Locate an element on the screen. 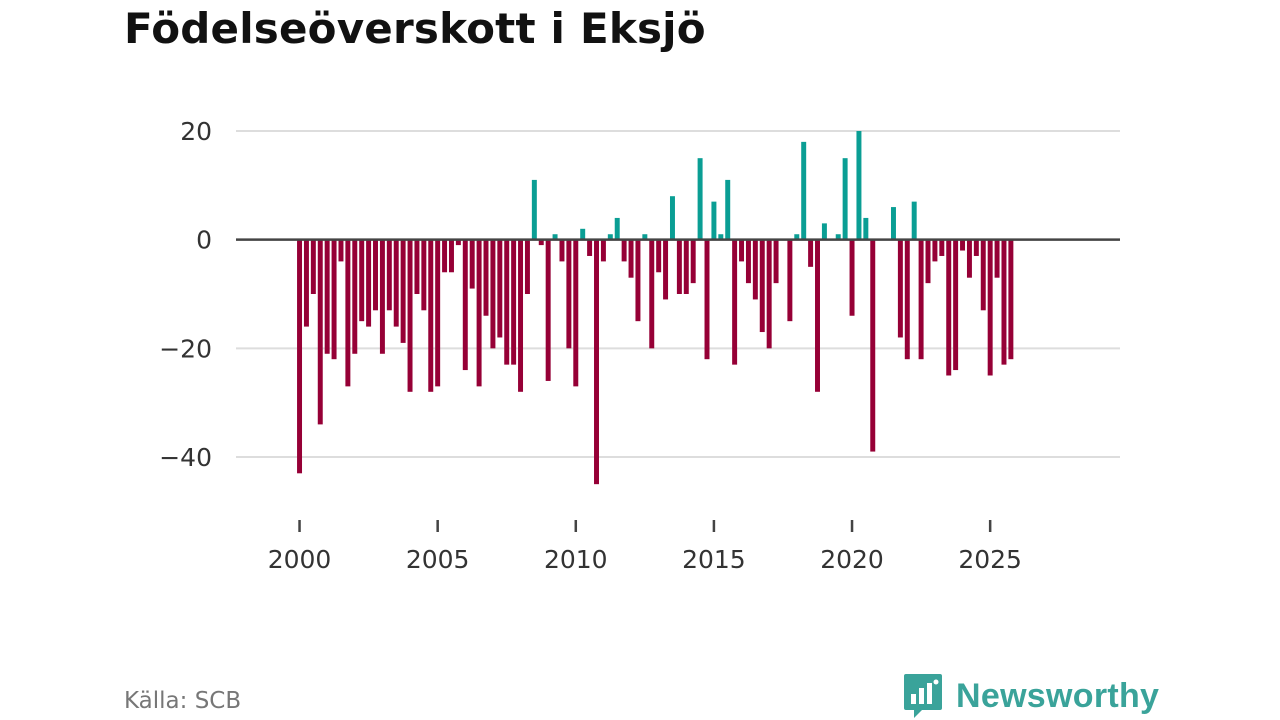  source-label: Källa: SCB is located at coordinates (183, 701).